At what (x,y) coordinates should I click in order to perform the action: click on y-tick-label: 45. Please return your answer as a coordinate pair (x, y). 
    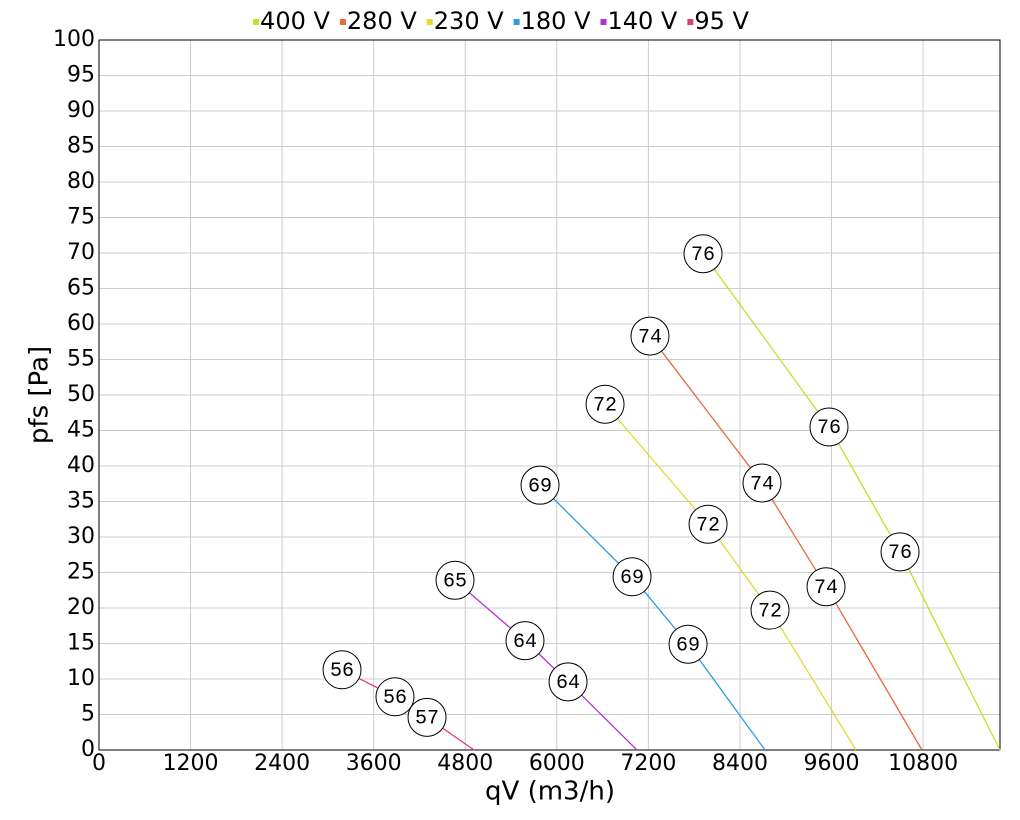
    Looking at the image, I should click on (81, 430).